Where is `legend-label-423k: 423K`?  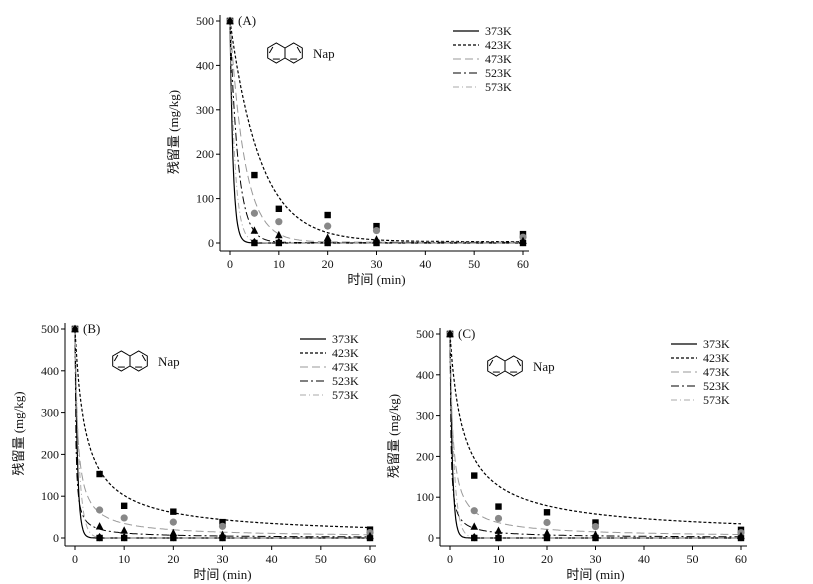 legend-label-423k: 423K is located at coordinates (716, 358).